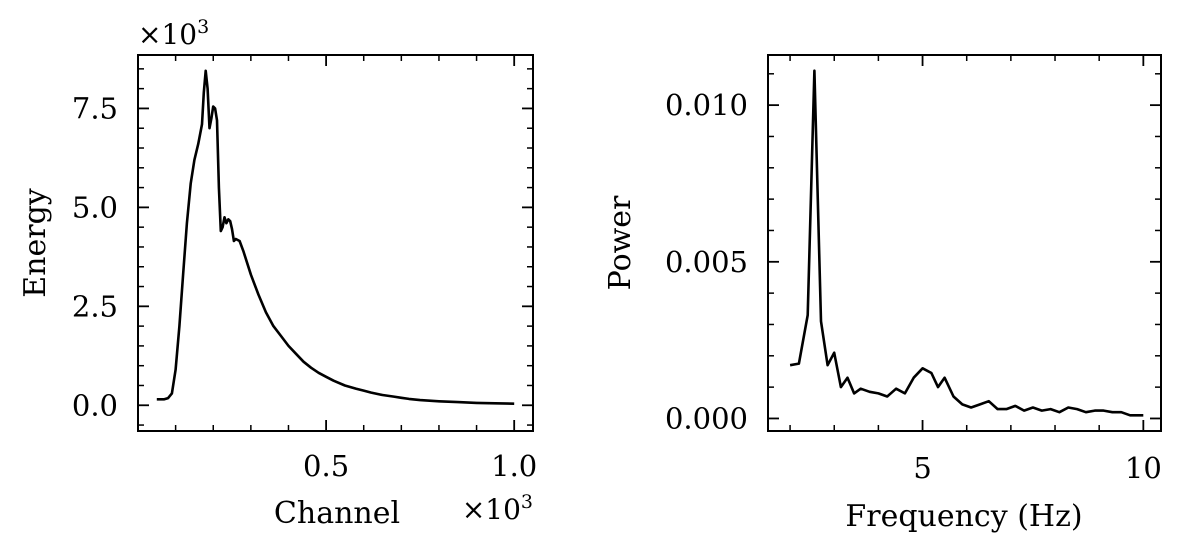  Describe the element at coordinates (95, 405) in the screenshot. I see `energy-y-tick-label-0: 0.0` at that location.